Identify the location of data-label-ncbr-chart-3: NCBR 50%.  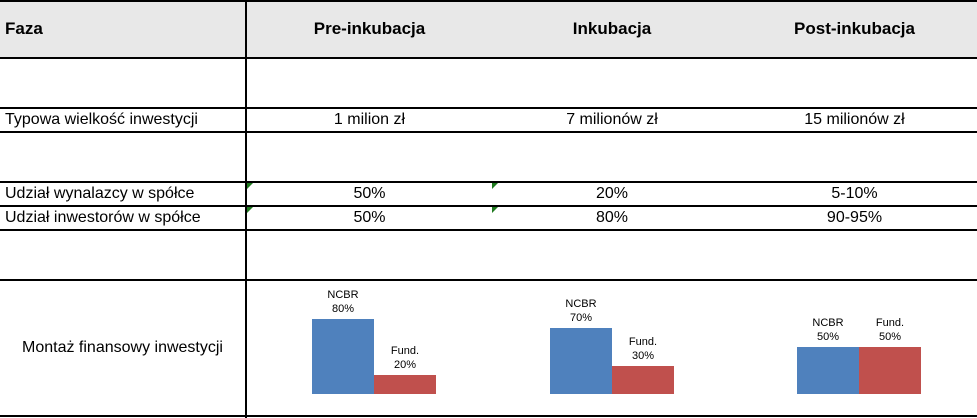
(828, 330).